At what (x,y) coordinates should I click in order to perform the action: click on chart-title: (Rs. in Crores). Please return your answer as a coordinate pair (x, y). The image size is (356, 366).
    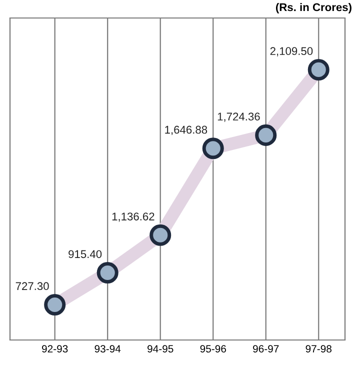
    Looking at the image, I should click on (314, 8).